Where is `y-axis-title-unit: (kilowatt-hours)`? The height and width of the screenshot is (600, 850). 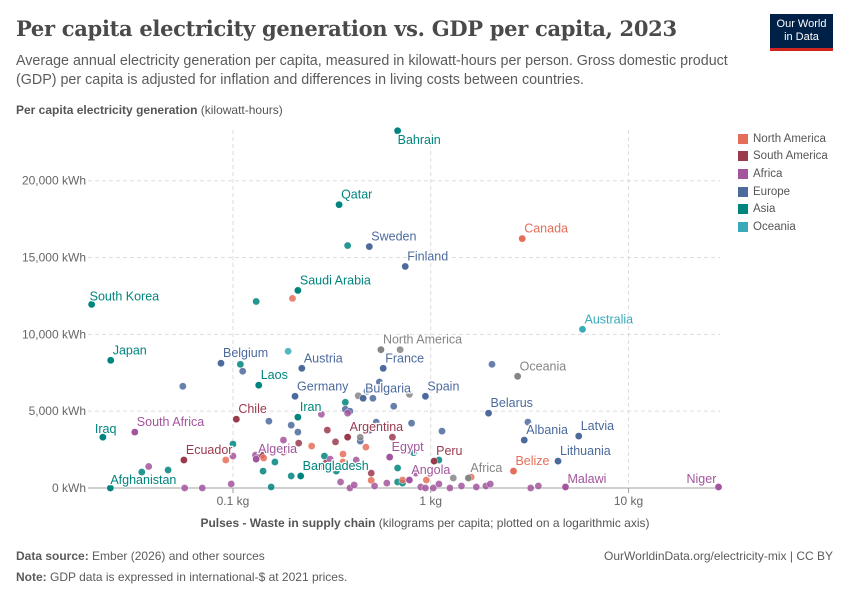 y-axis-title-unit: (kilowatt-hours) is located at coordinates (241, 110).